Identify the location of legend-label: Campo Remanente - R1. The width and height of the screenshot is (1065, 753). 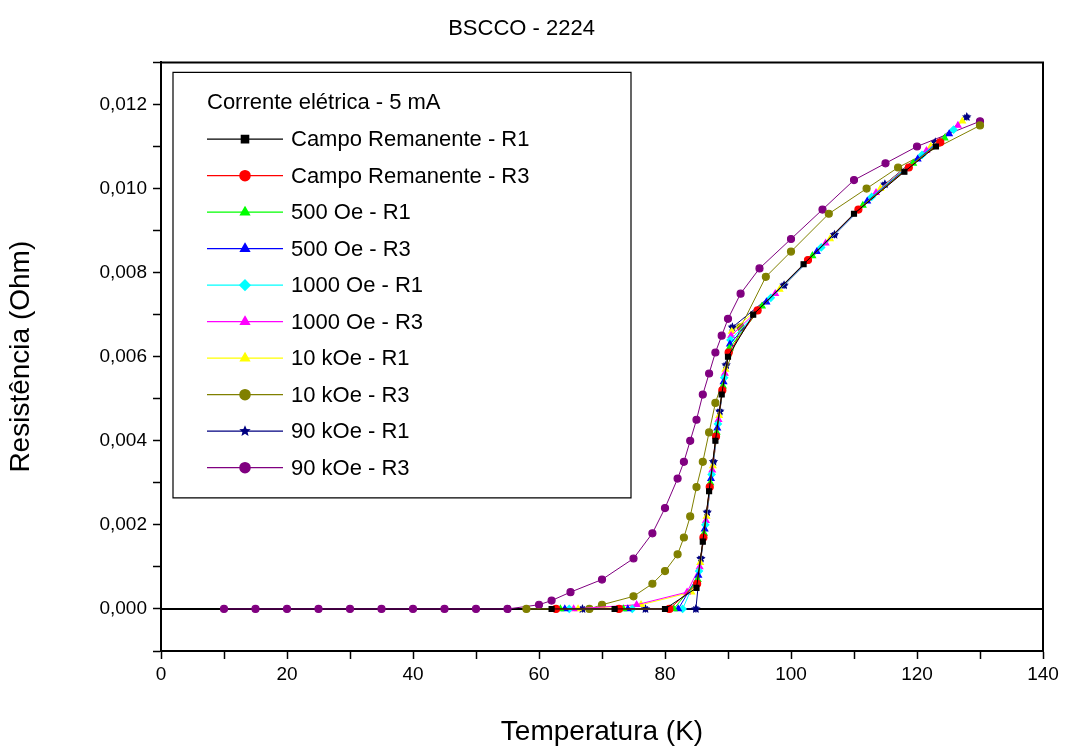
(410, 139).